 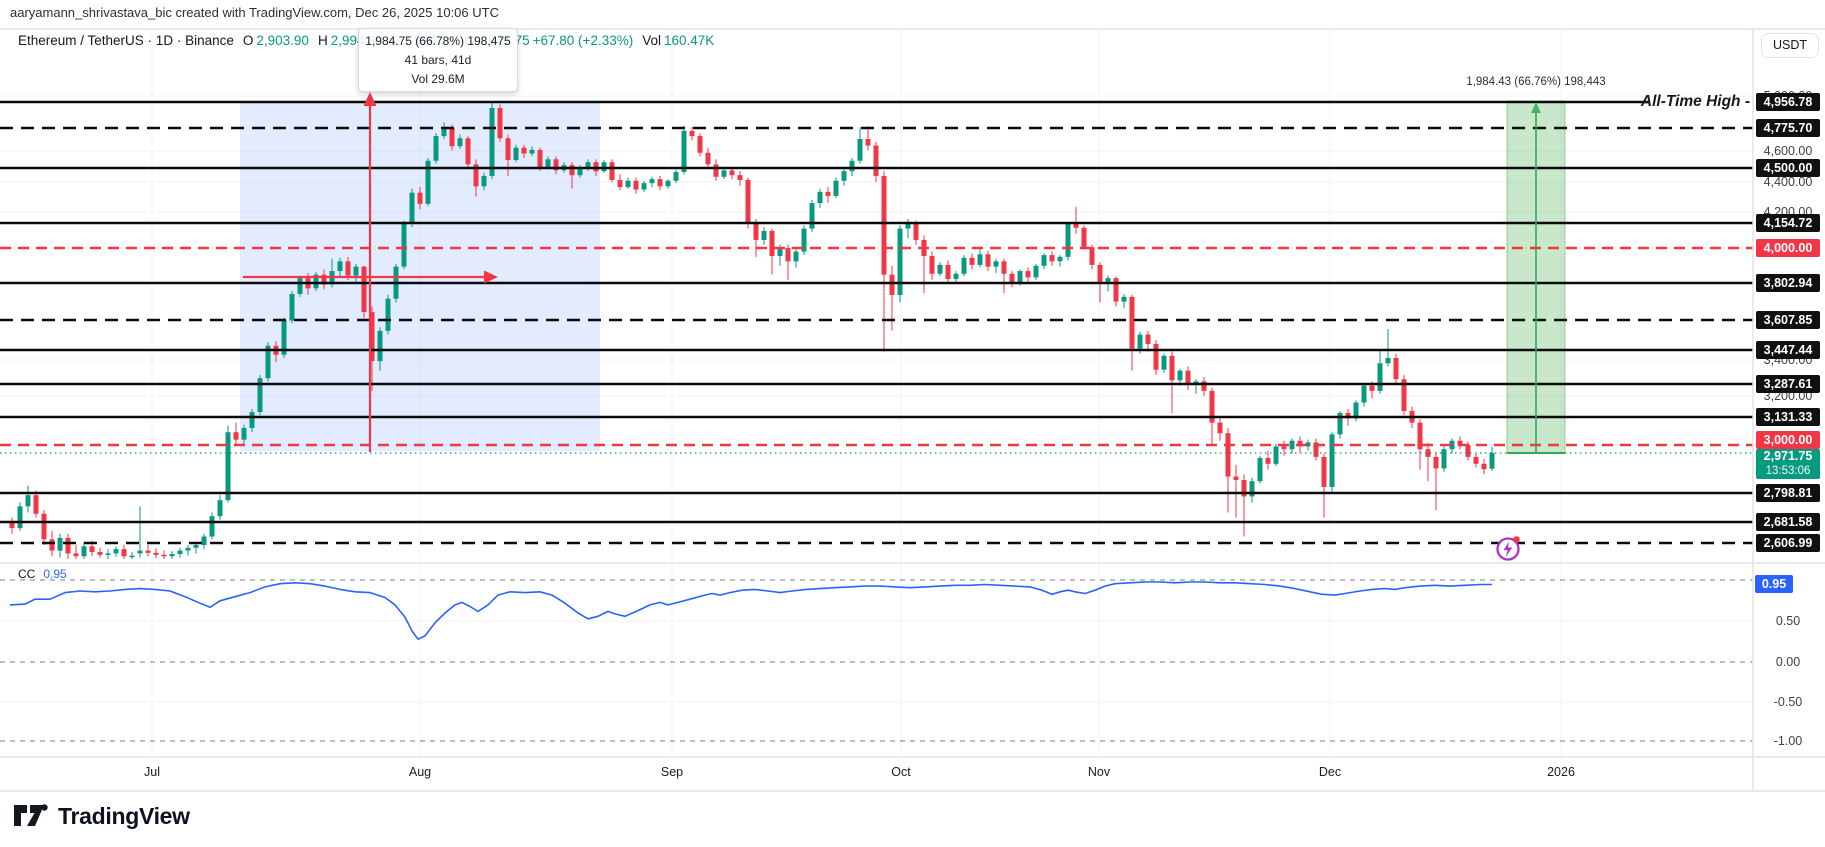 What do you see at coordinates (1788, 662) in the screenshot?
I see `axis-tick-0.00: 0.00` at bounding box center [1788, 662].